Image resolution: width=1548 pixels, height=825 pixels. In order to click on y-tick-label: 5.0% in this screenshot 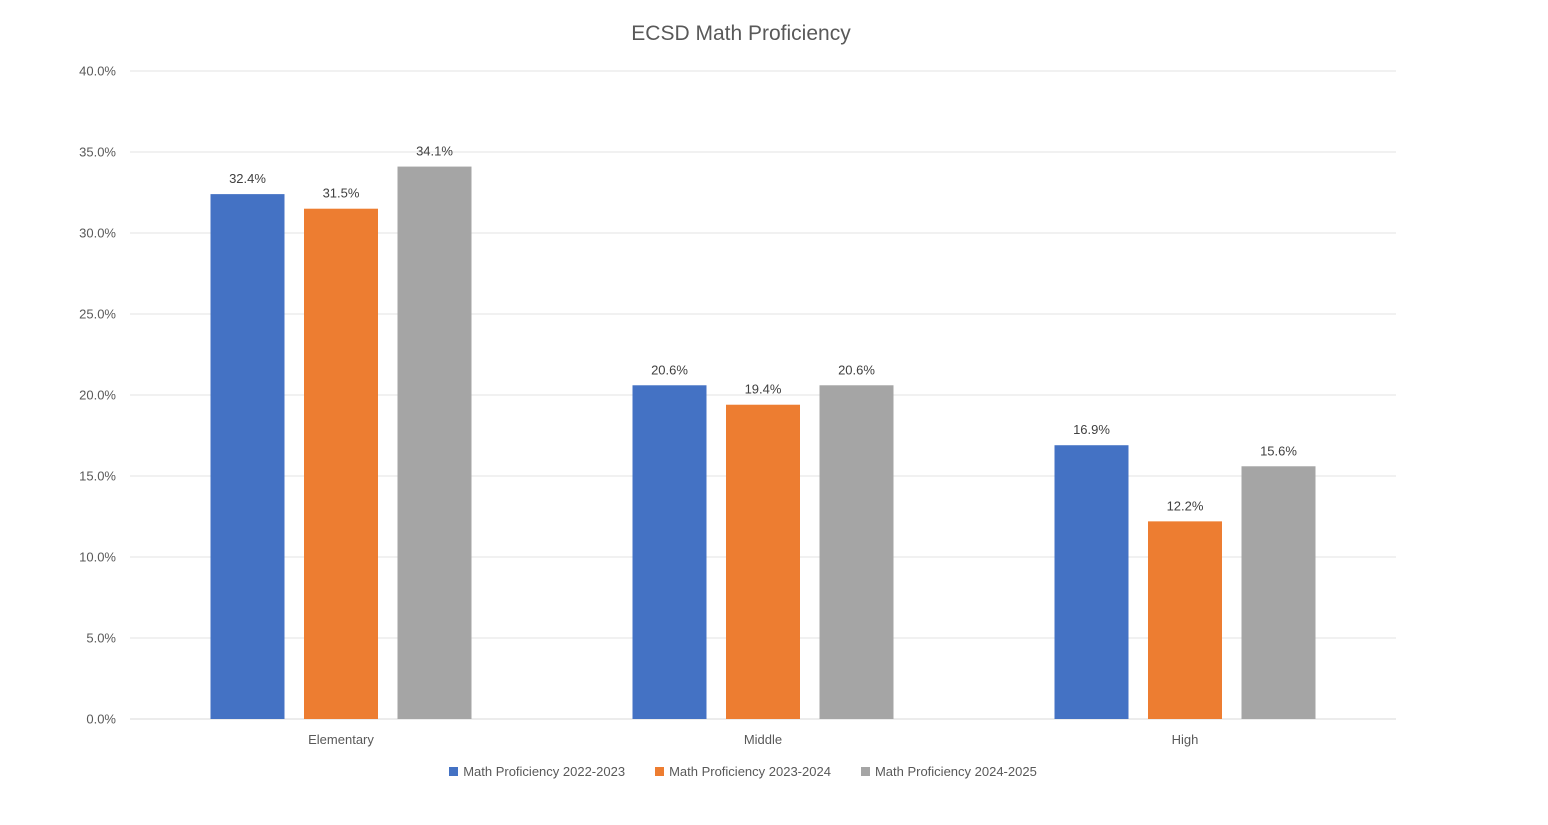, I will do `click(101, 638)`.